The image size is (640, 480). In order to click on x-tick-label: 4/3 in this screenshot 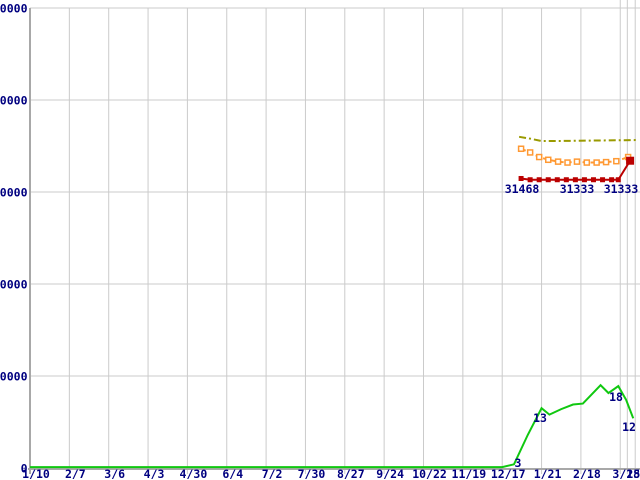, I will do `click(154, 473)`.